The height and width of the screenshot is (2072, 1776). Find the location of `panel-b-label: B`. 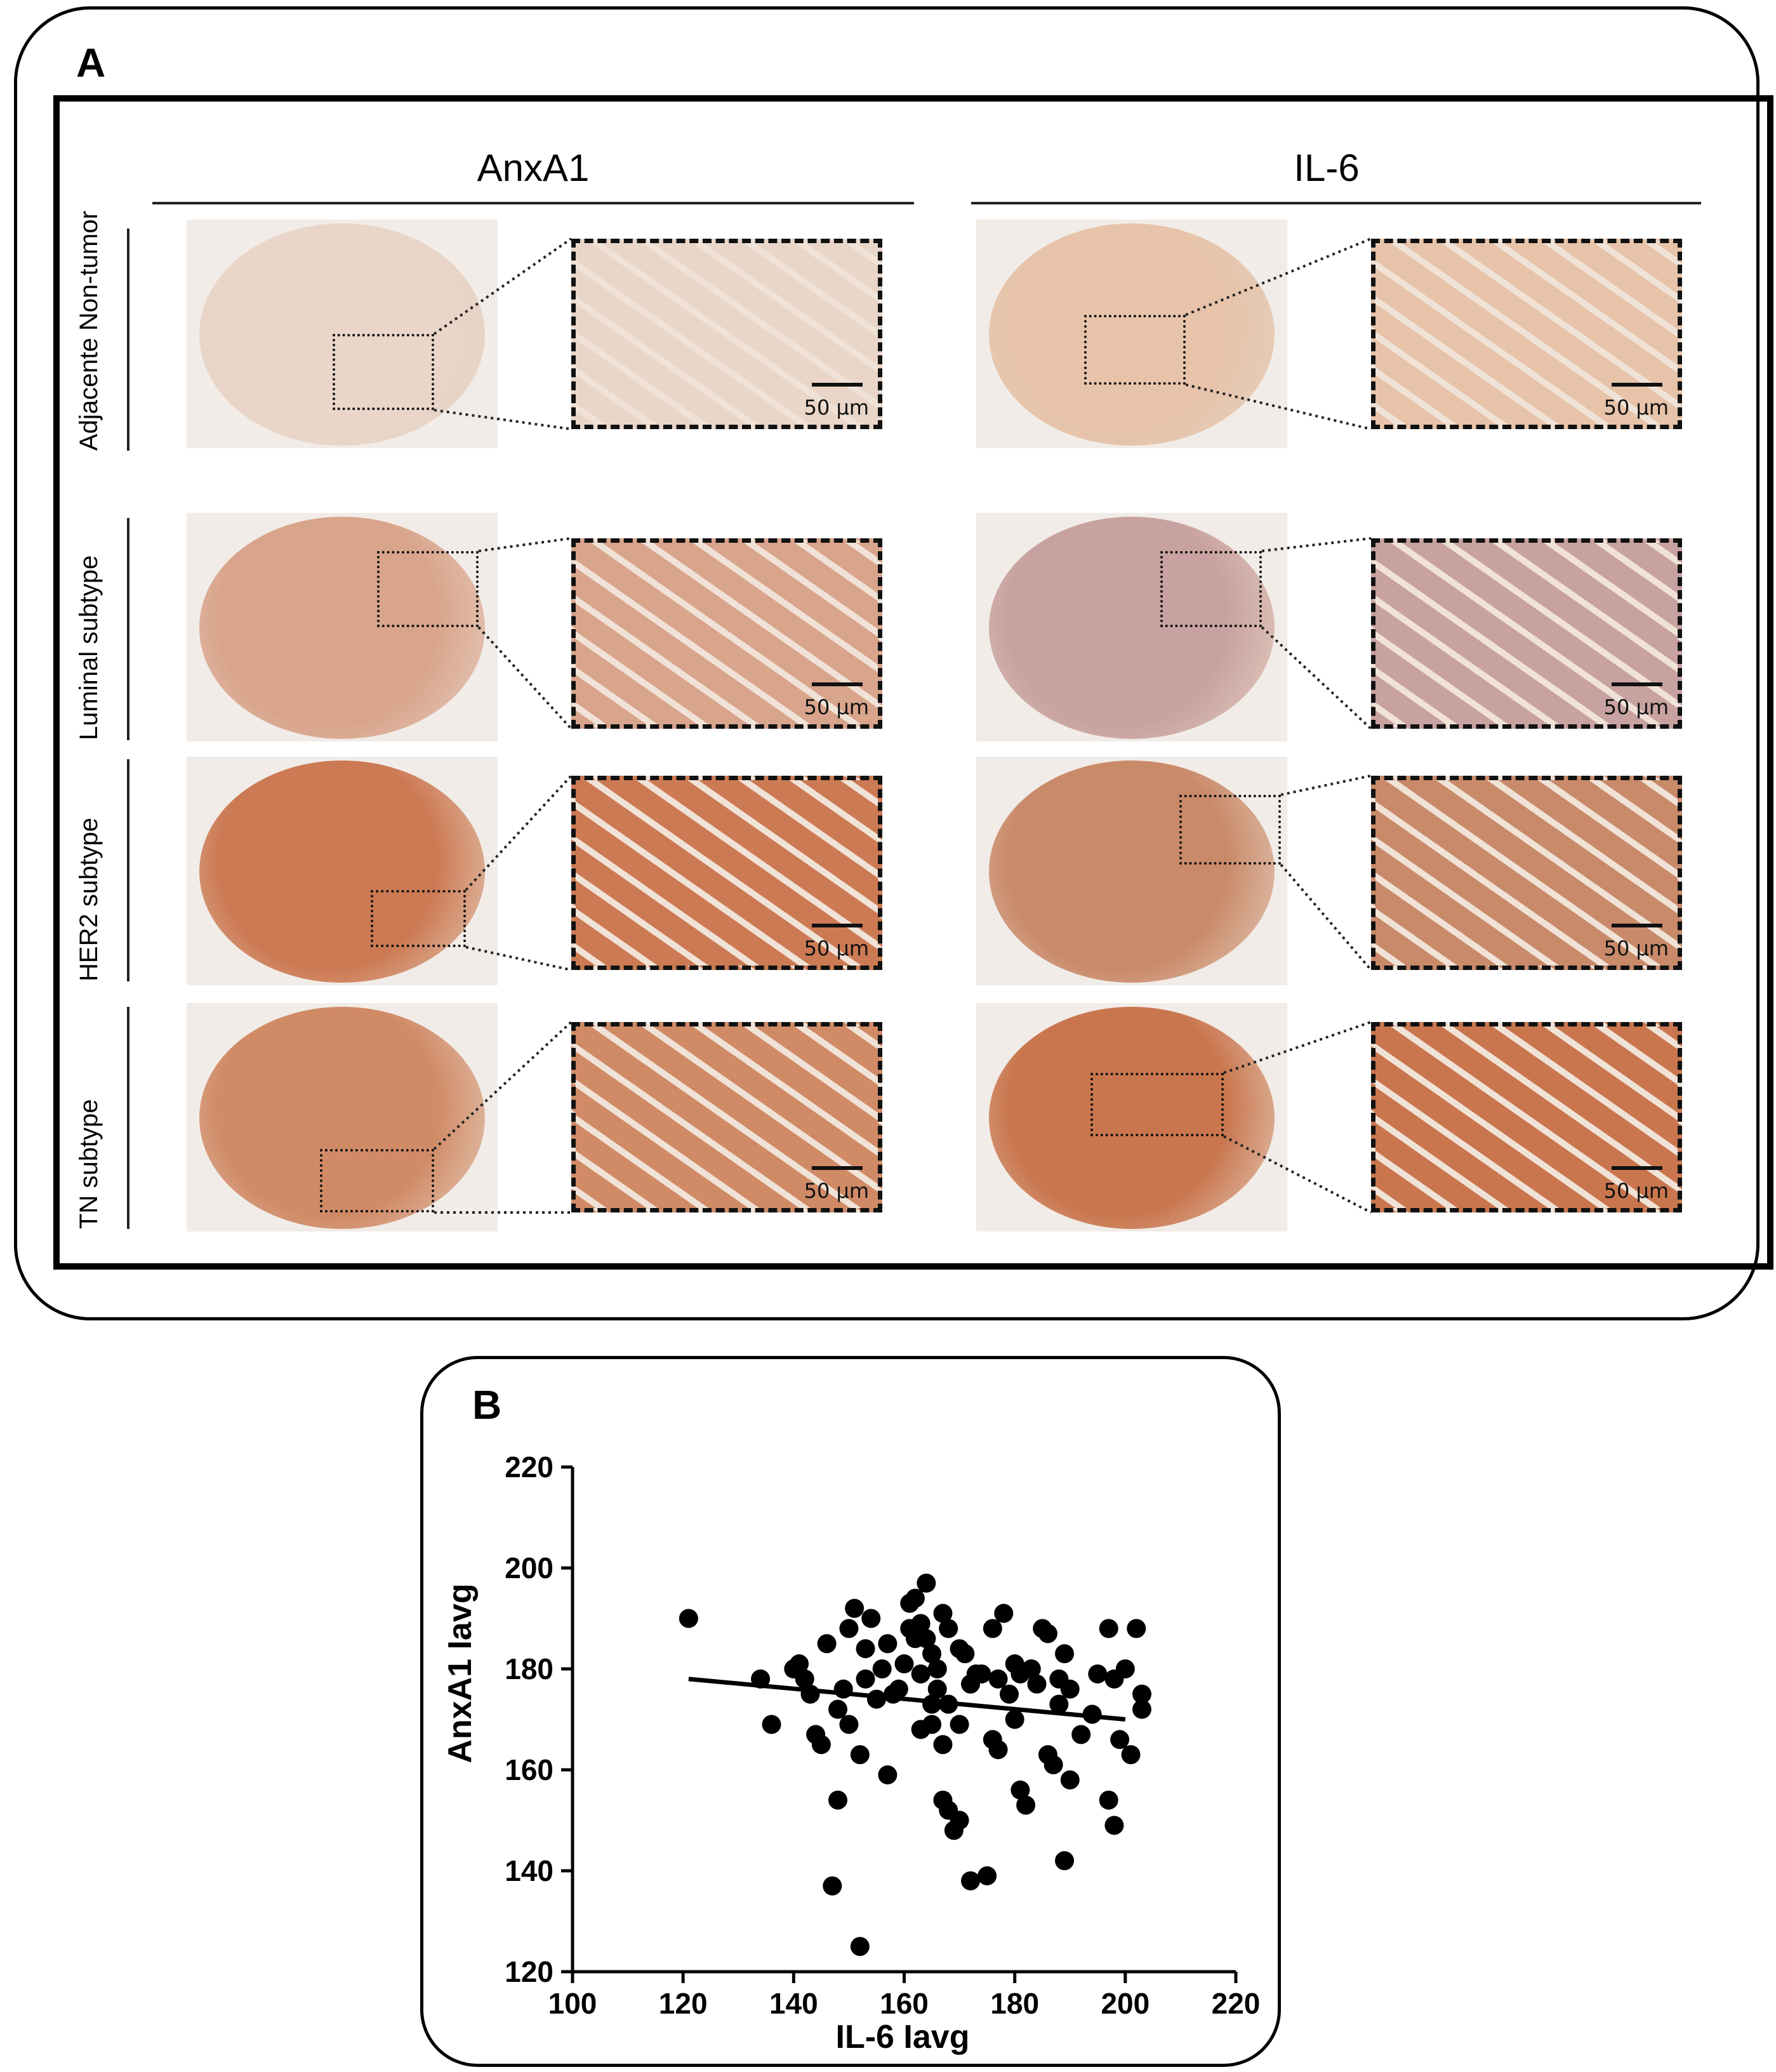

panel-b-label: B is located at coordinates (487, 1405).